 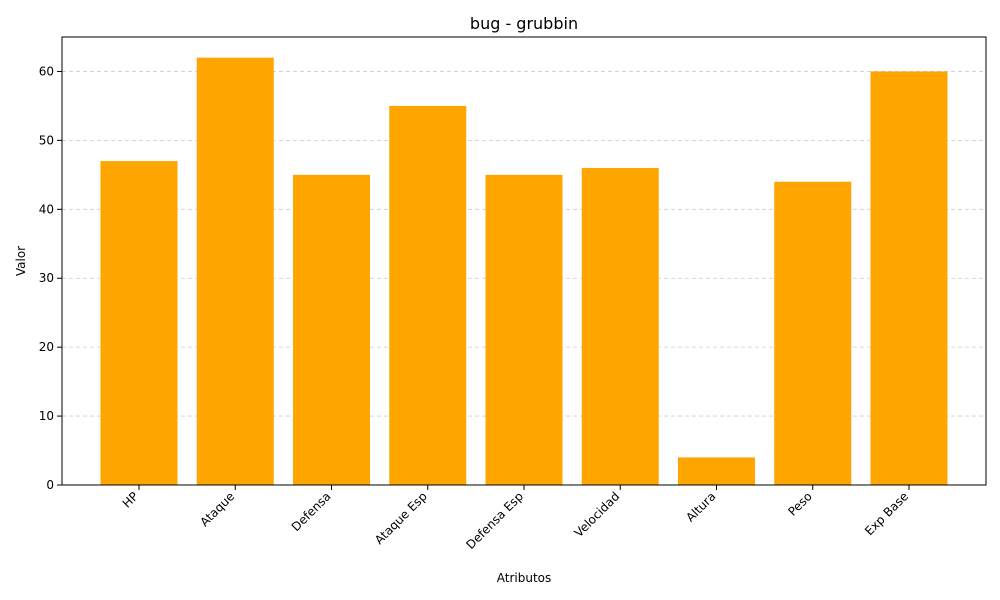 I want to click on y-tick-label: 0, so click(x=50, y=485).